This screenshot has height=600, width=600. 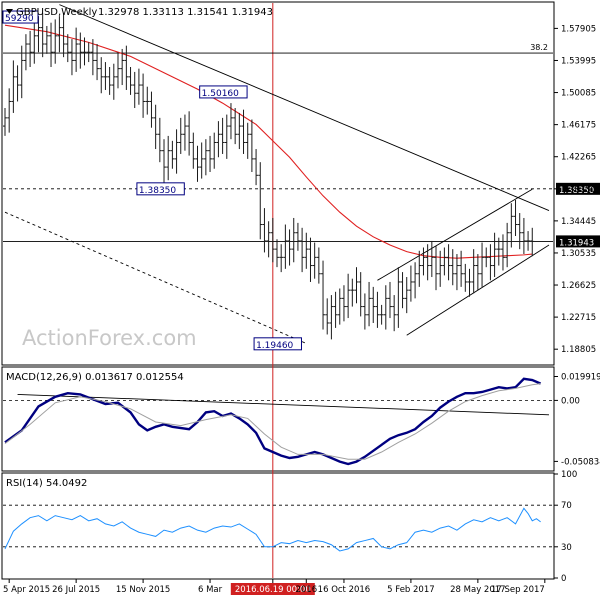 I want to click on xtick-label: 2016, so click(x=306, y=590).